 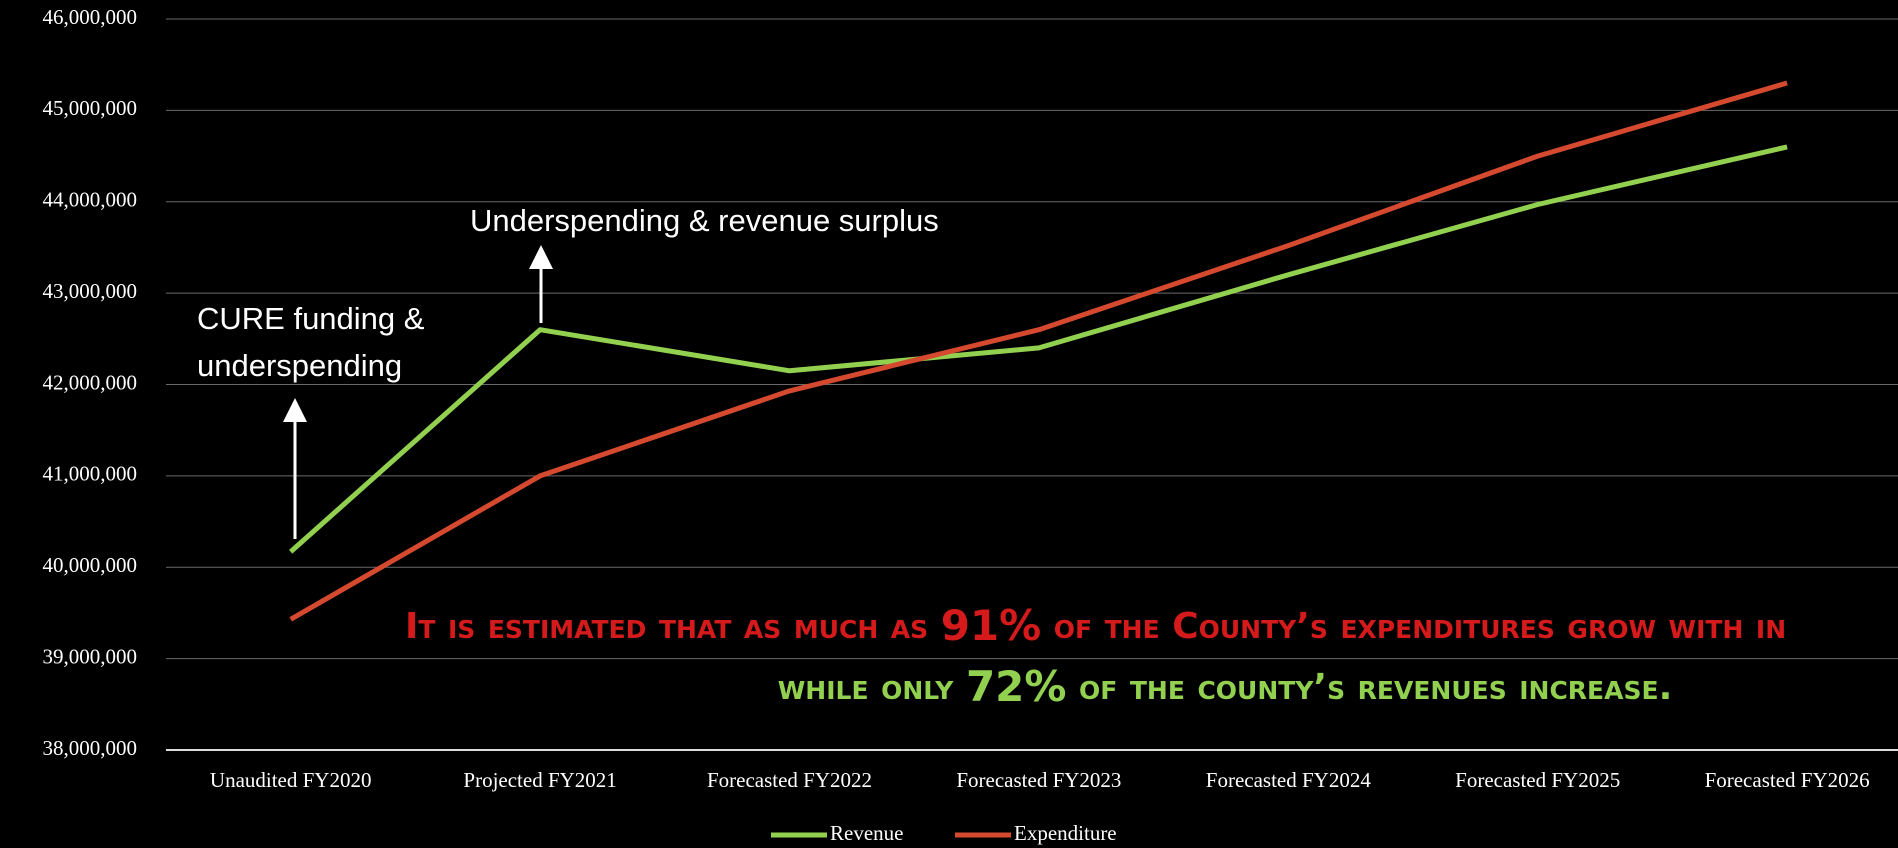 I want to click on x-tick-label: Forecasted FY2025, so click(x=1537, y=780).